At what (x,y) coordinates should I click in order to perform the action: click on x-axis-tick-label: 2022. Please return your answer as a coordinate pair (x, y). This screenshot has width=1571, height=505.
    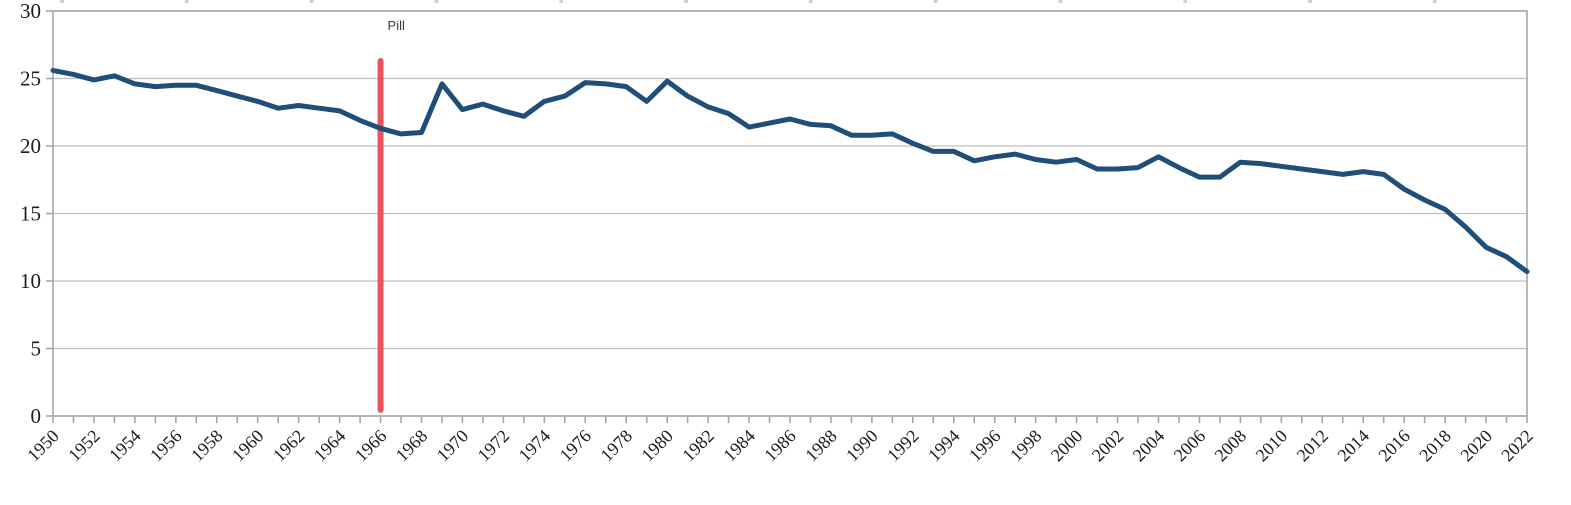
    Looking at the image, I should click on (1517, 446).